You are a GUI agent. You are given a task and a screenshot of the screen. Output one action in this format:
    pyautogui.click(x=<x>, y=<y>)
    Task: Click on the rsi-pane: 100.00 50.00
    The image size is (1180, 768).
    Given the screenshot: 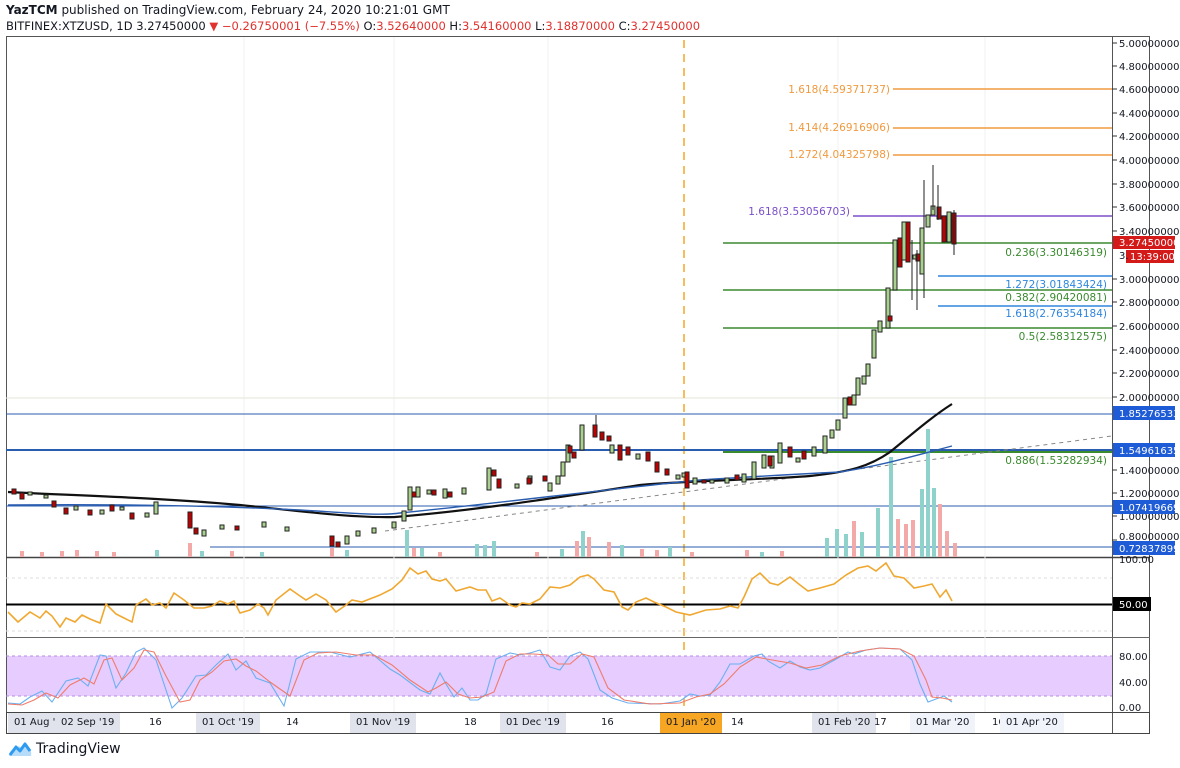 What is the action you would take?
    pyautogui.click(x=580, y=593)
    